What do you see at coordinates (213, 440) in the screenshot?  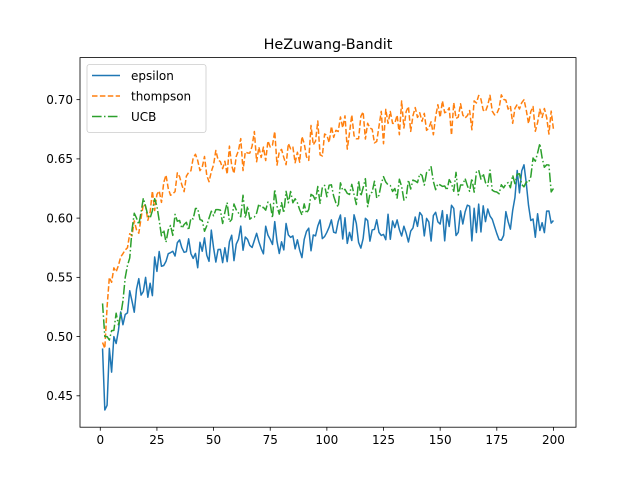 I see `x-tick-label: 50` at bounding box center [213, 440].